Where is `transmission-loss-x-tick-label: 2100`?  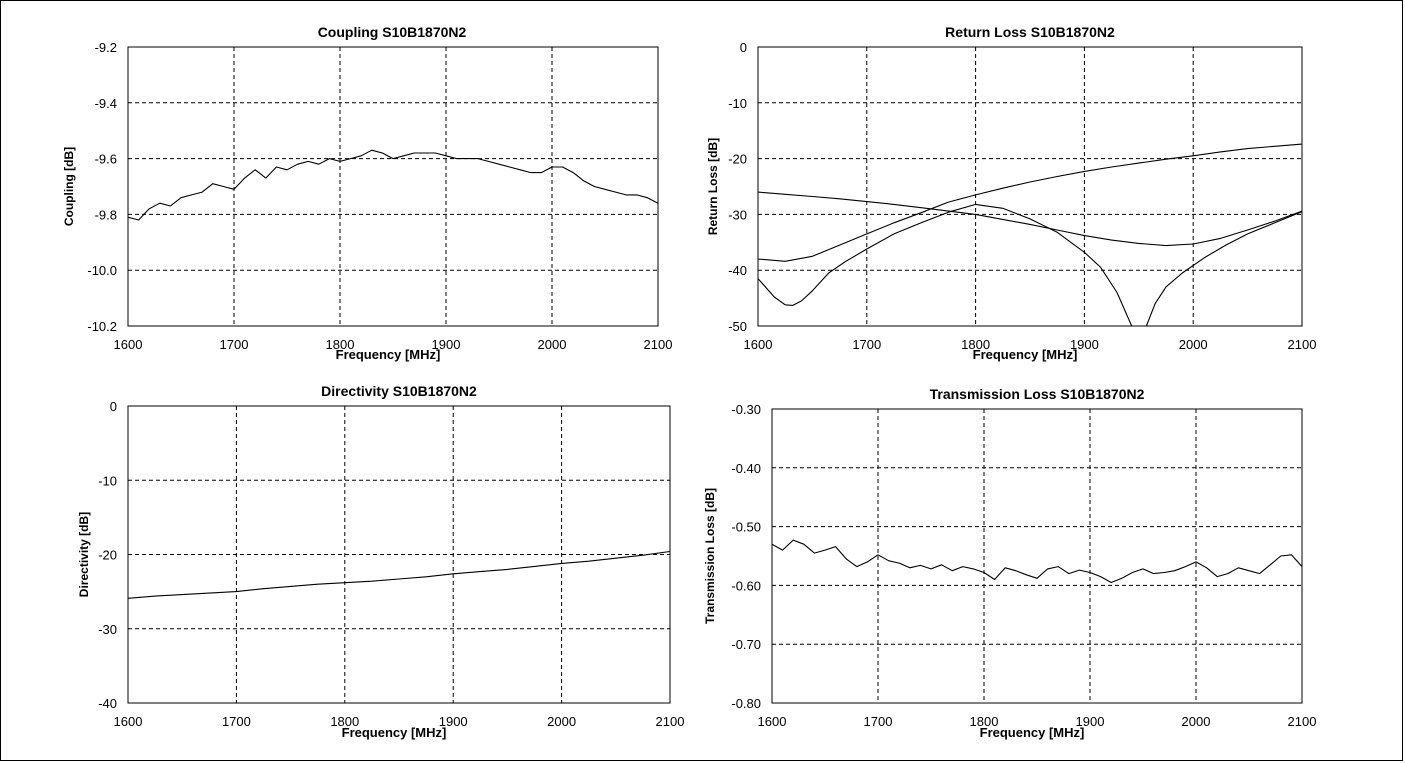
transmission-loss-x-tick-label: 2100 is located at coordinates (1302, 721).